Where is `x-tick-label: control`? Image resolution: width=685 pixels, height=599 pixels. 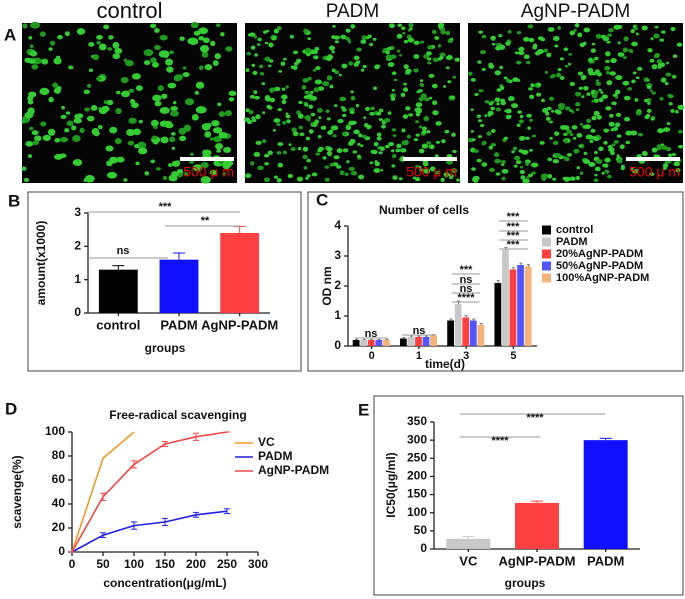 x-tick-label: control is located at coordinates (118, 324).